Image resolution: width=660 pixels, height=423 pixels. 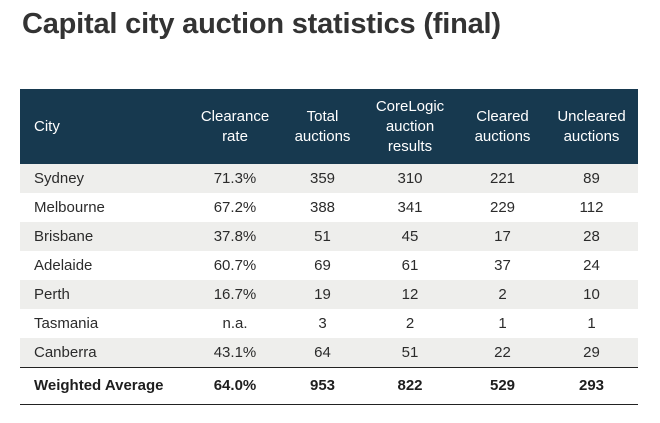 What do you see at coordinates (591, 236) in the screenshot?
I see `cell-uncleared-auctions: 28` at bounding box center [591, 236].